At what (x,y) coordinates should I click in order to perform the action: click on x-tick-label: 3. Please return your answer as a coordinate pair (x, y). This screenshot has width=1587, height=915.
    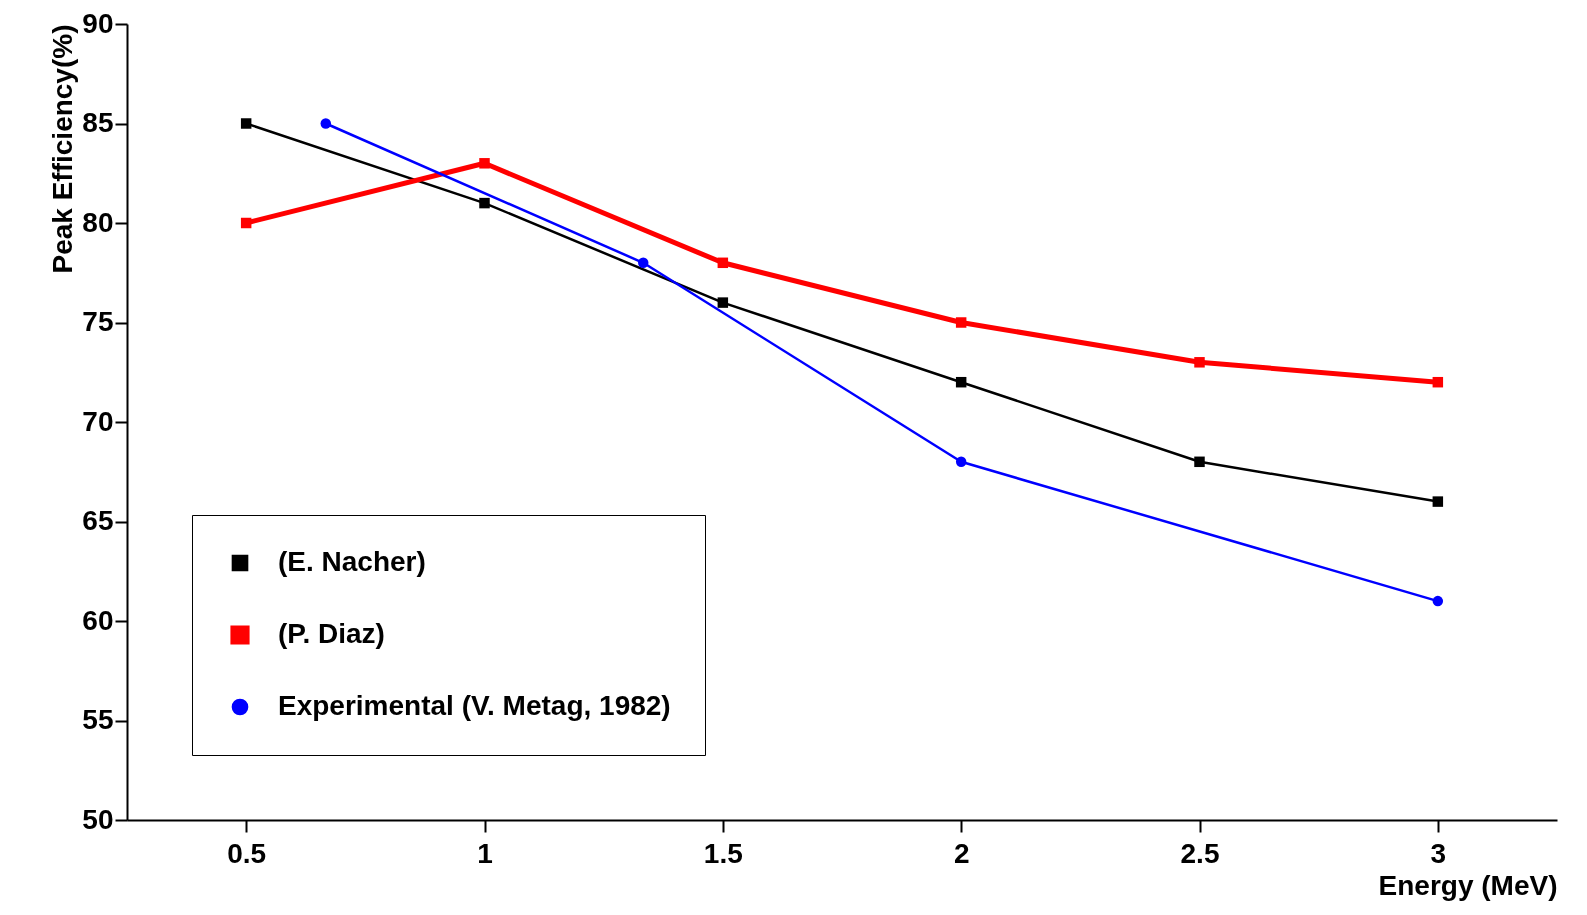
    Looking at the image, I should click on (1438, 853).